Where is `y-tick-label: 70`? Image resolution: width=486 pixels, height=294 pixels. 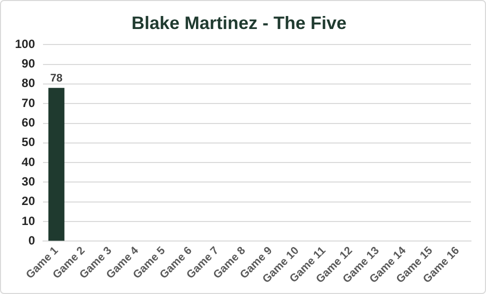 y-tick-label: 70 is located at coordinates (29, 103).